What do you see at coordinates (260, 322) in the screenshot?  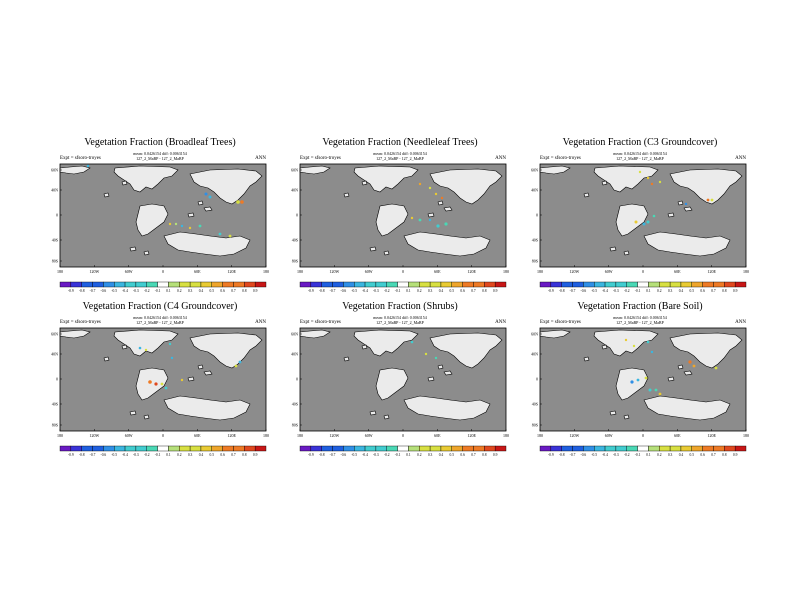 I see `panel-season-label: ANN` at bounding box center [260, 322].